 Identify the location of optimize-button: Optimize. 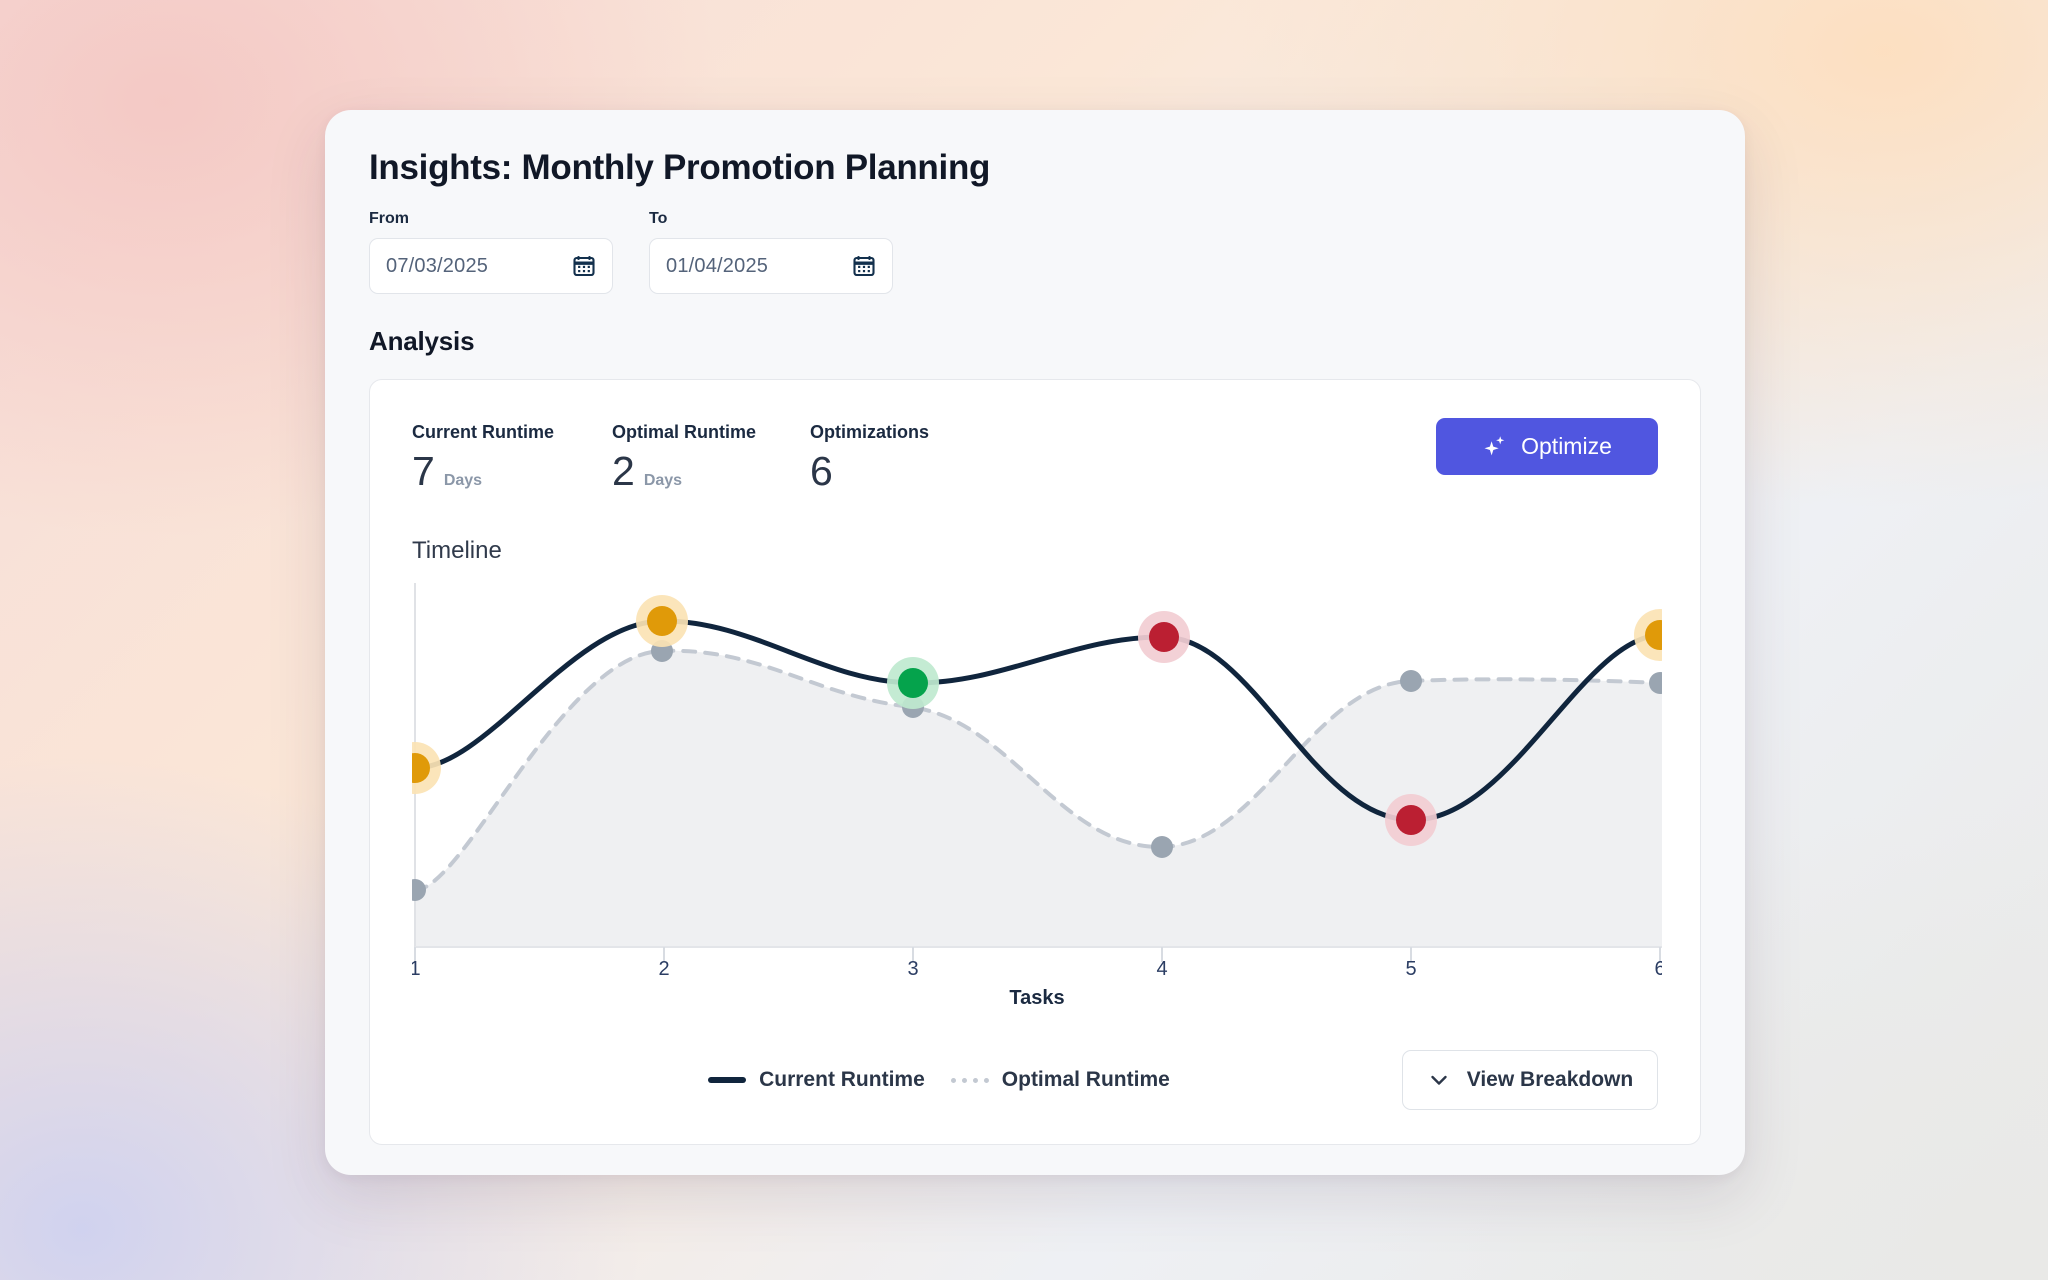
(1547, 446).